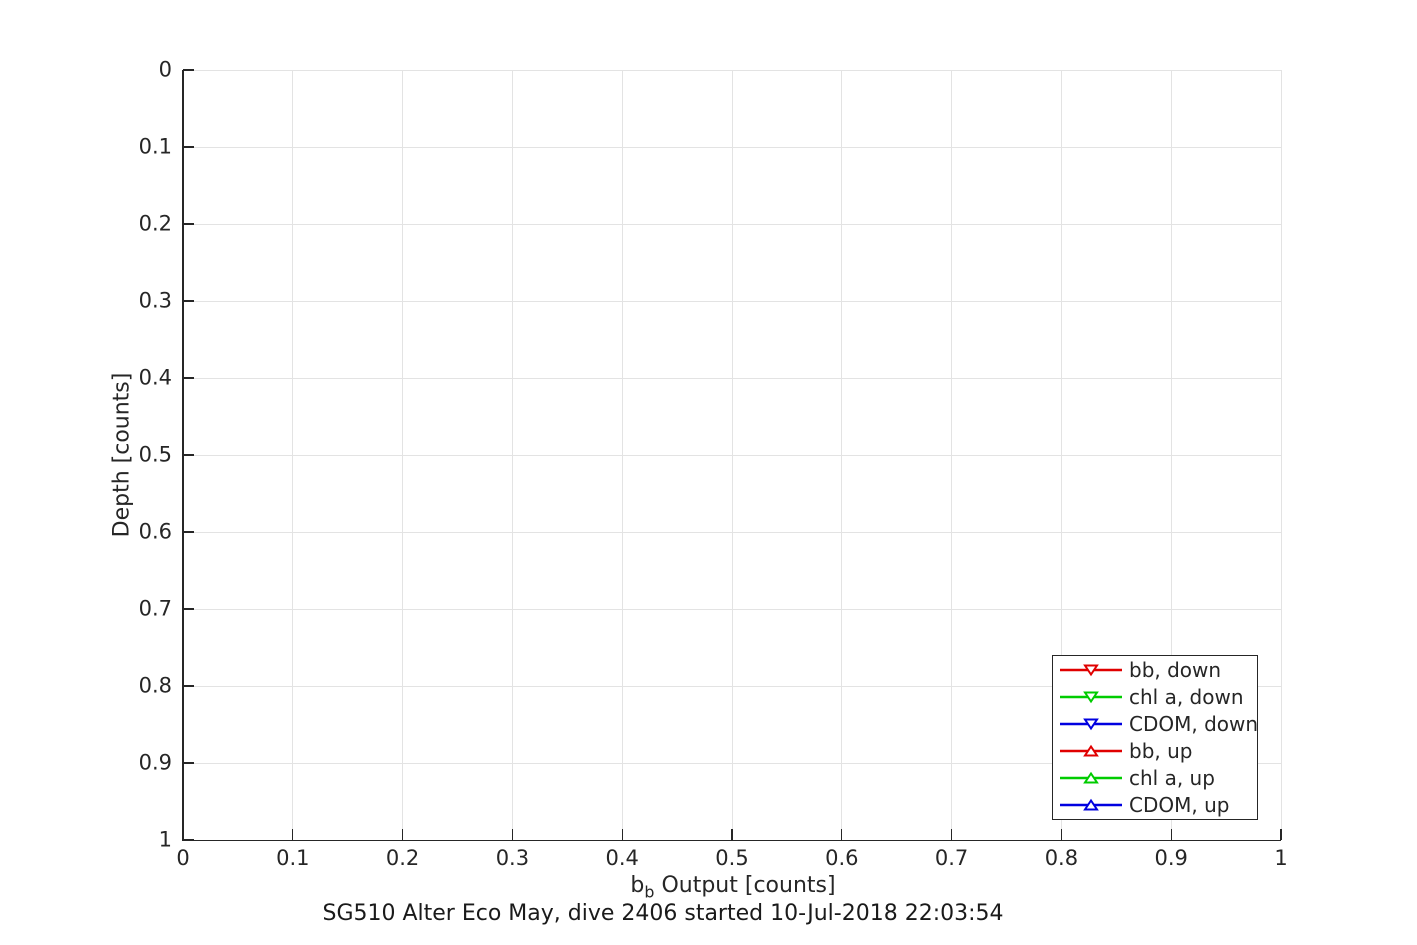 This screenshot has height=945, width=1417. Describe the element at coordinates (1161, 751) in the screenshot. I see `legend-item-label: bb, up` at that location.